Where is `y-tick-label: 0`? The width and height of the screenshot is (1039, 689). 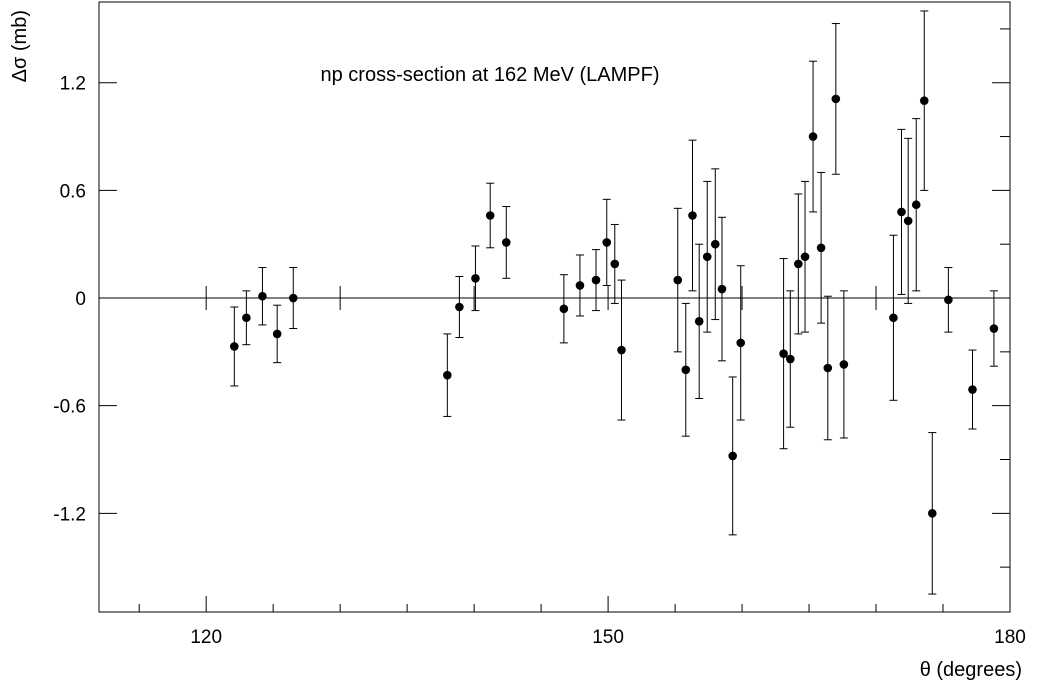
y-tick-label: 0 is located at coordinates (80, 299).